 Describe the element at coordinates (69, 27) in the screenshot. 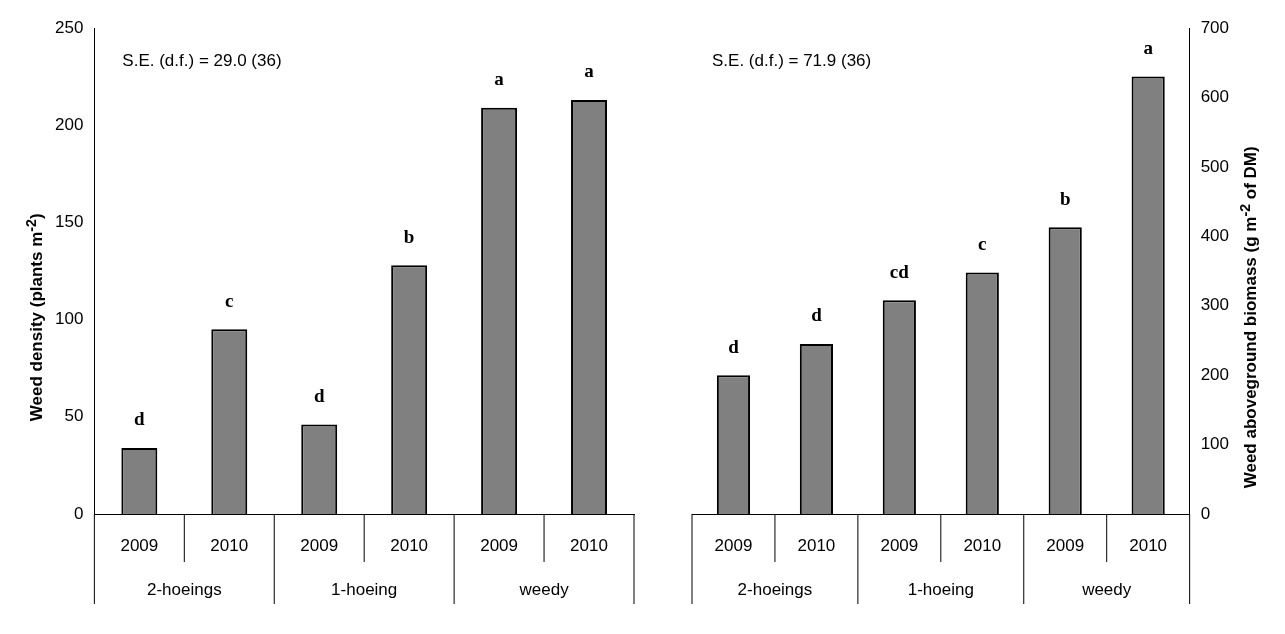

I see `y-tick-label: 250` at that location.